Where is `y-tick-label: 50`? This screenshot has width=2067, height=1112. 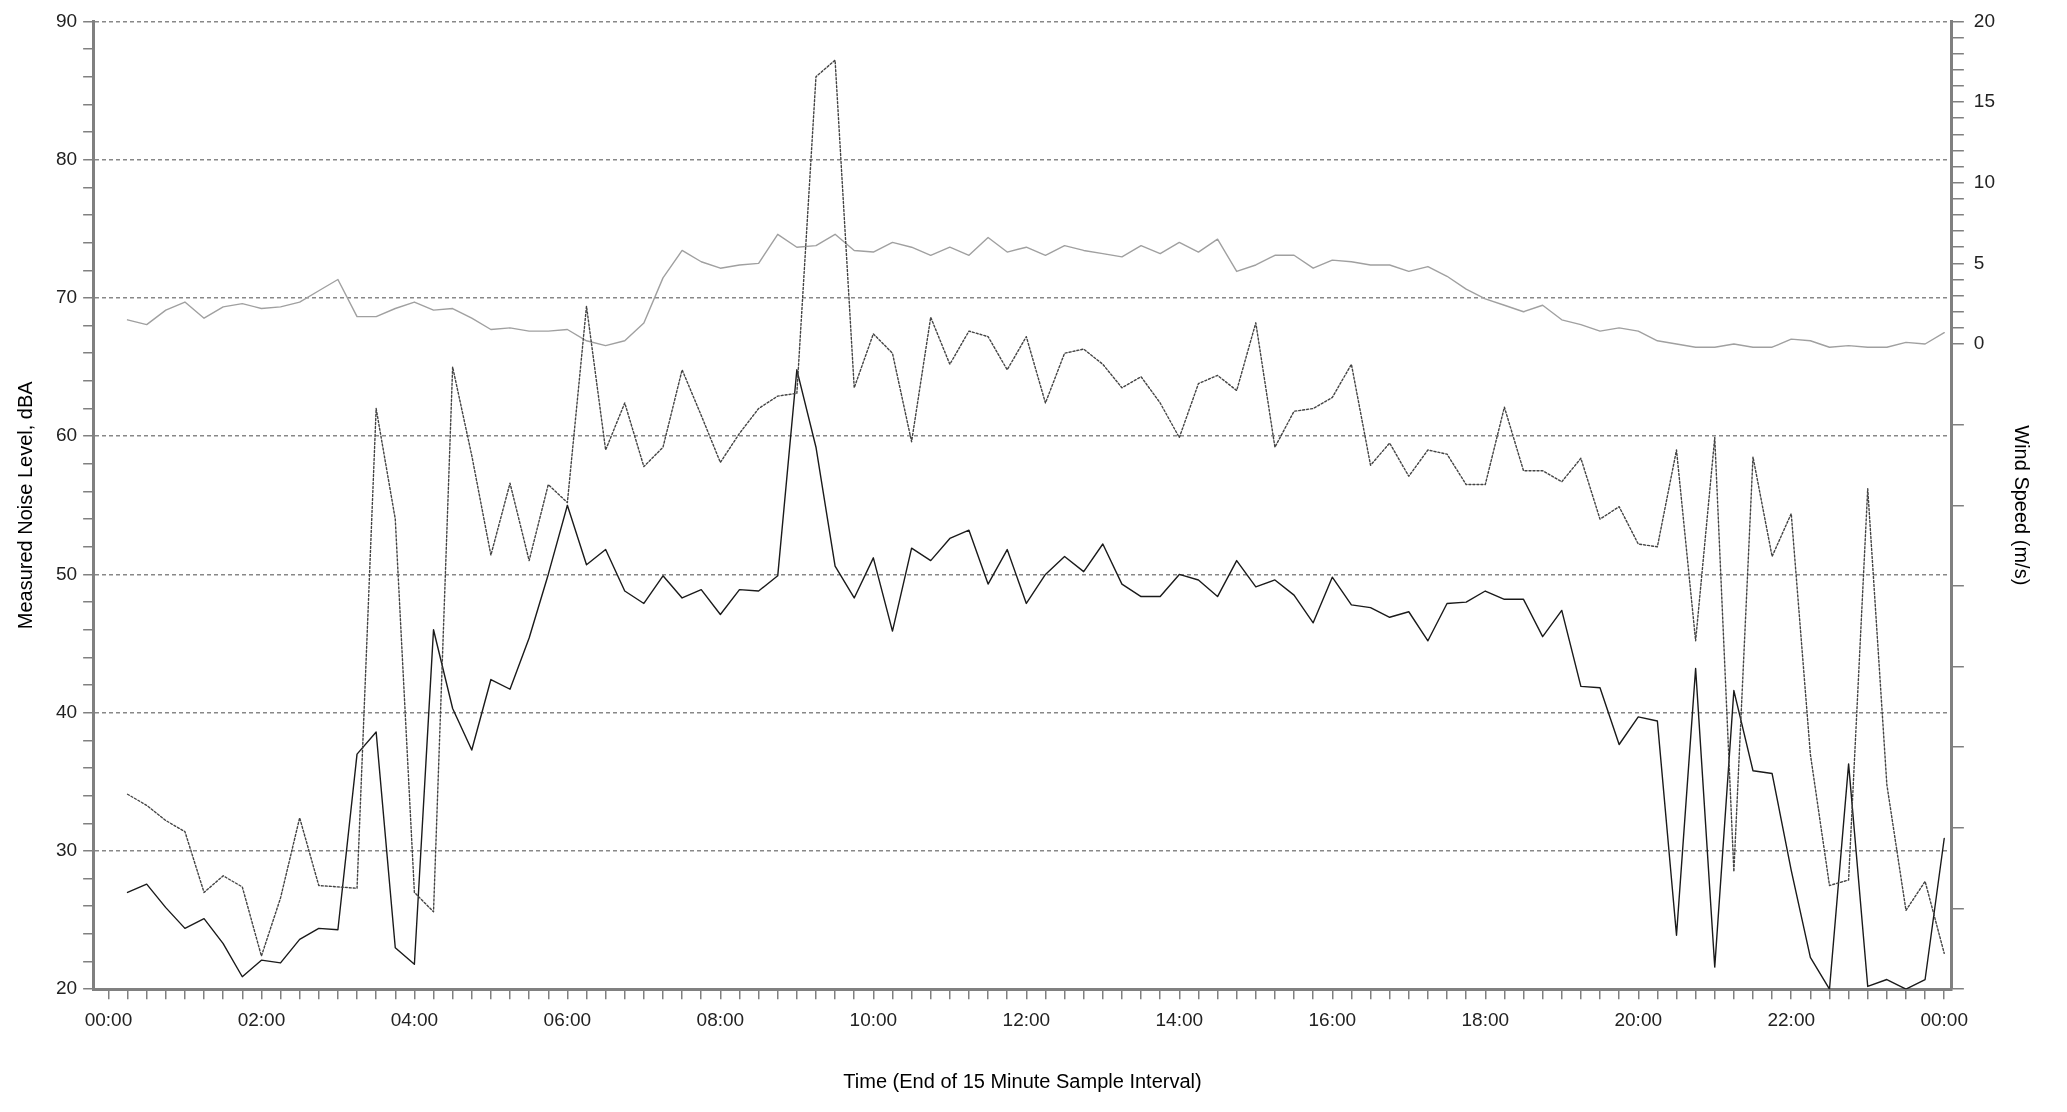
y-tick-label: 50 is located at coordinates (66, 573).